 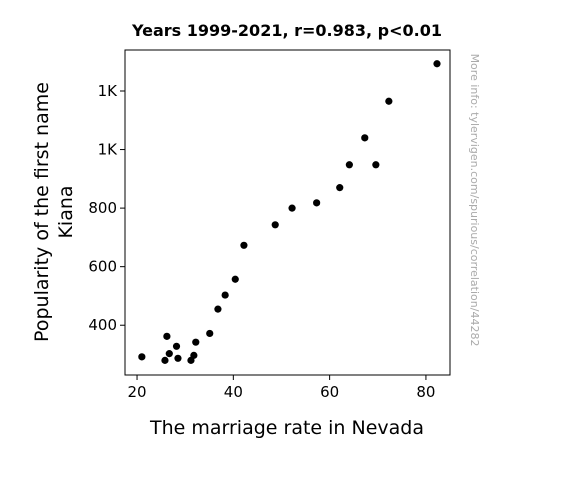 I want to click on chart-title: Years 1999-2021, r=0.983, p<0.01, so click(x=286, y=30).